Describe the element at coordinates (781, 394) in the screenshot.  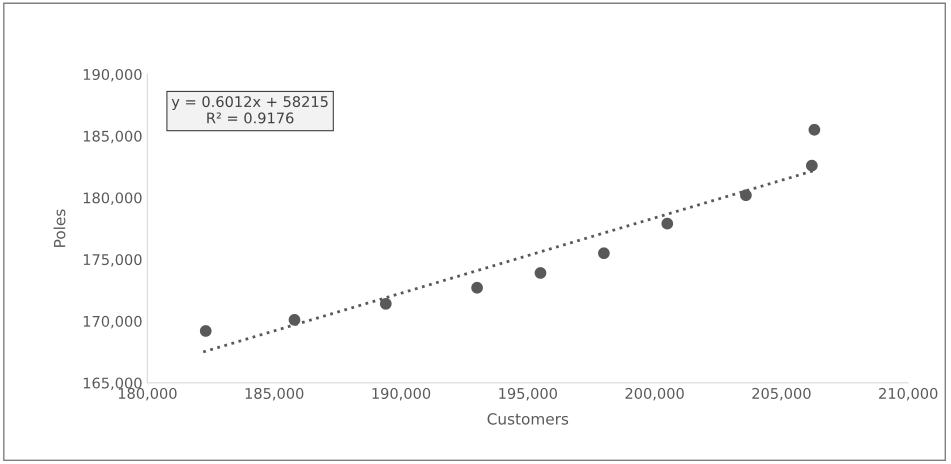
I see `x-tick-label: 205,000` at that location.